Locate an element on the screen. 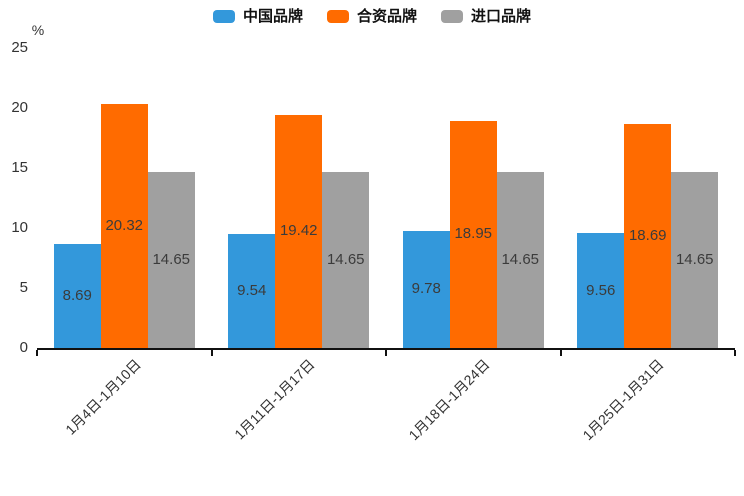 The width and height of the screenshot is (744, 496). bar-中国品牌-group-1 is located at coordinates (252, 290).